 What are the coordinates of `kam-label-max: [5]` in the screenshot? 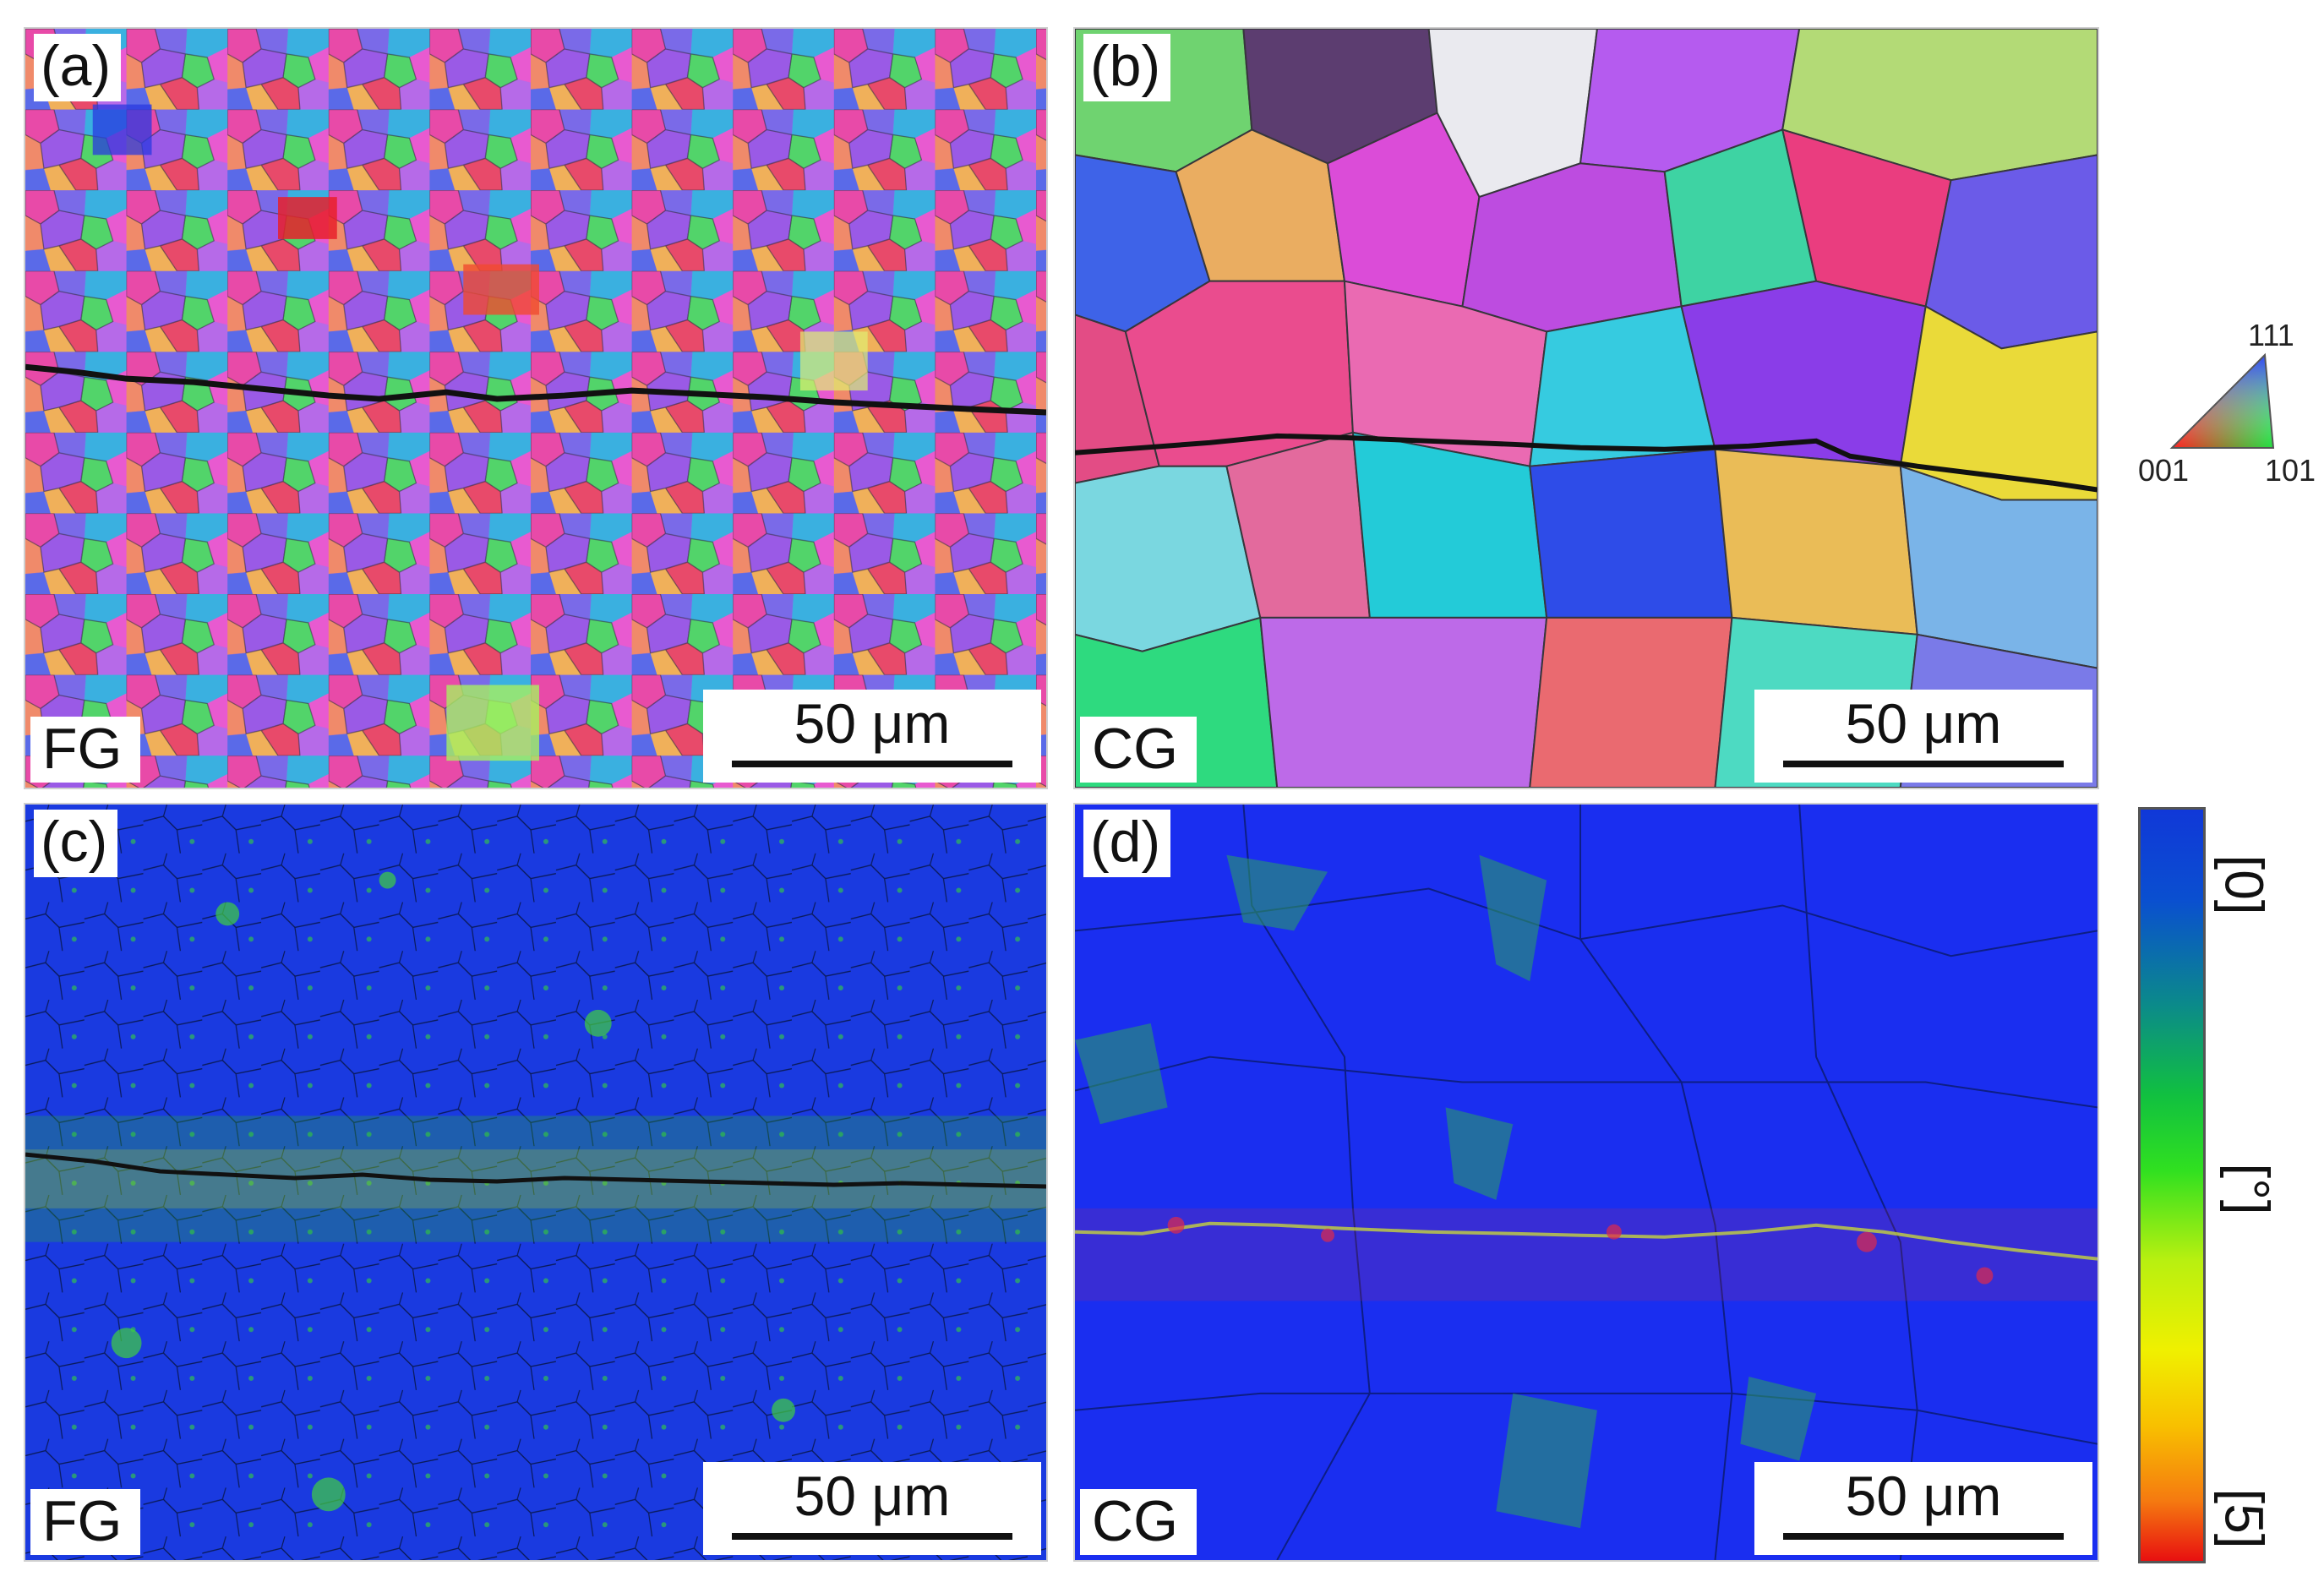 It's located at (2244, 1518).